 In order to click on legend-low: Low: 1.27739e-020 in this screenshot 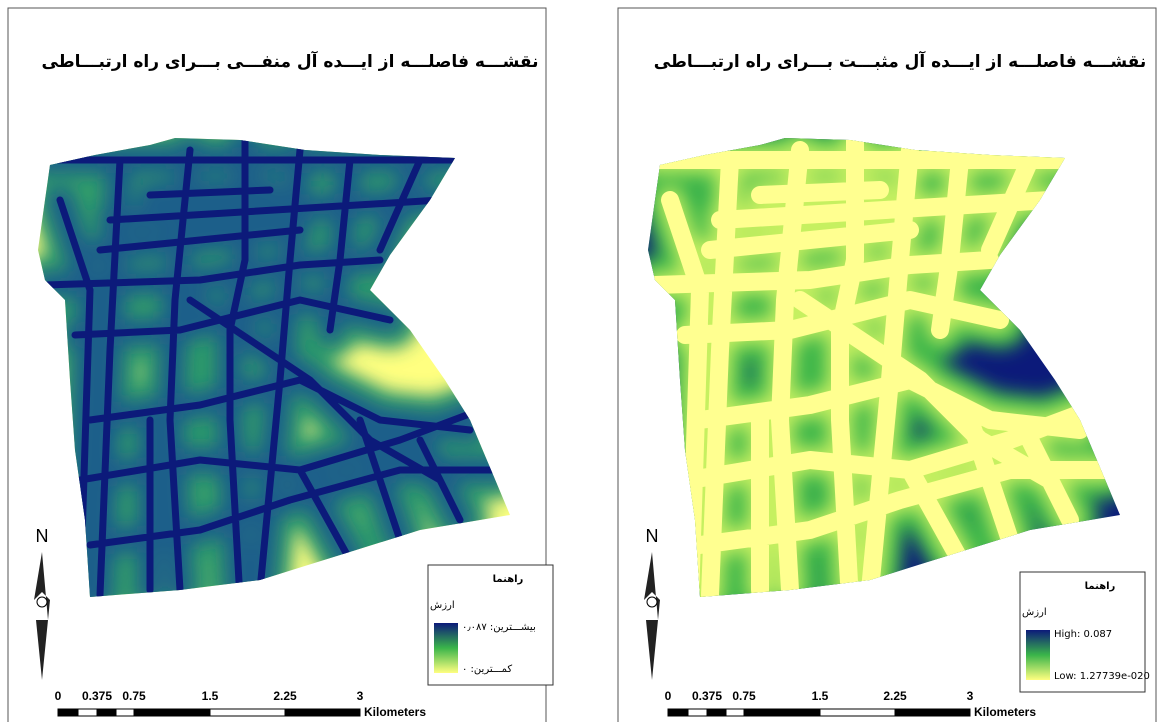, I will do `click(1102, 676)`.